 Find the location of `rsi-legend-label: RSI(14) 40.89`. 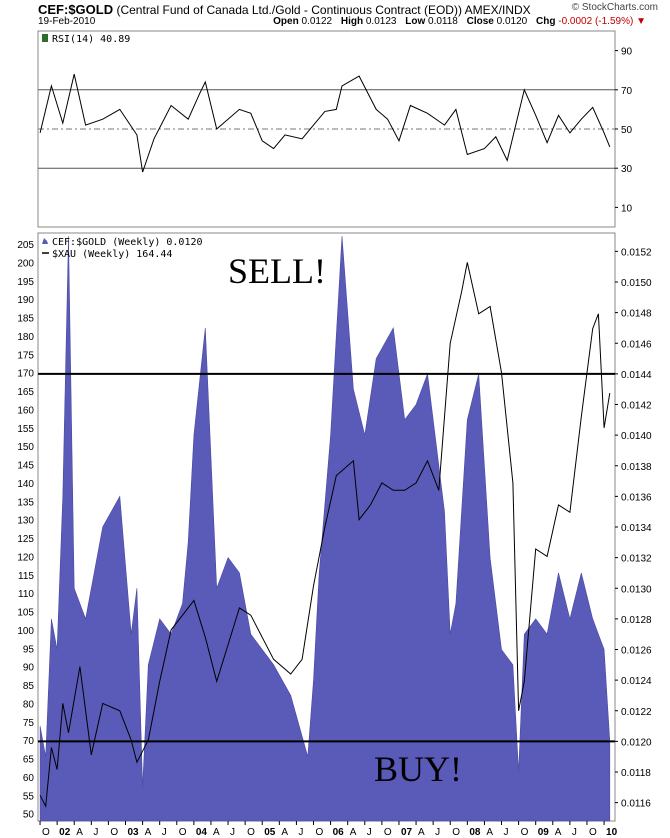

rsi-legend-label: RSI(14) 40.89 is located at coordinates (91, 39).